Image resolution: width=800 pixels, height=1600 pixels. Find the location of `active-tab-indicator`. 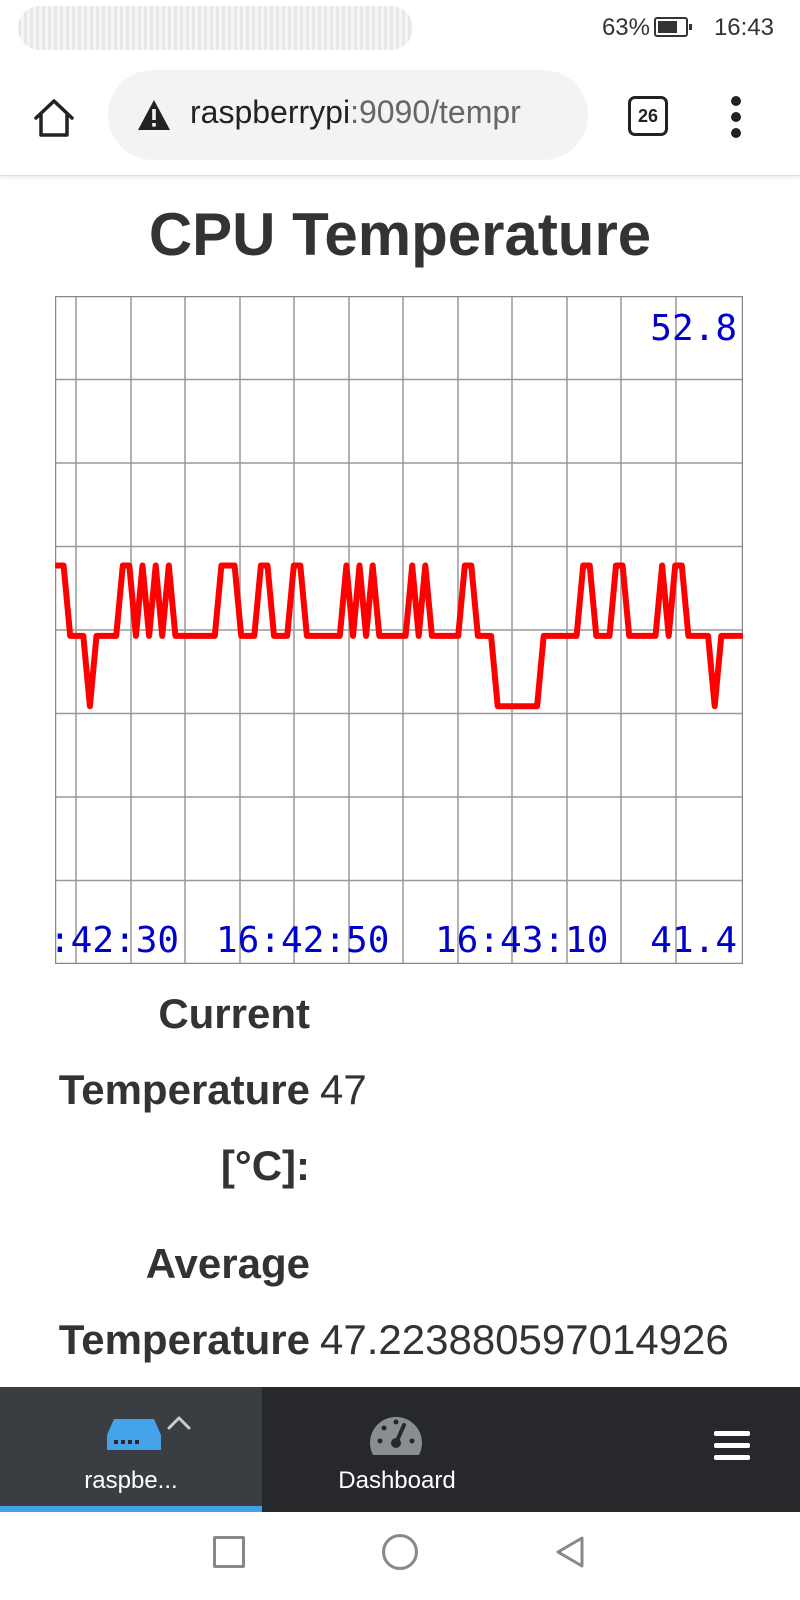

active-tab-indicator is located at coordinates (131, 1509).